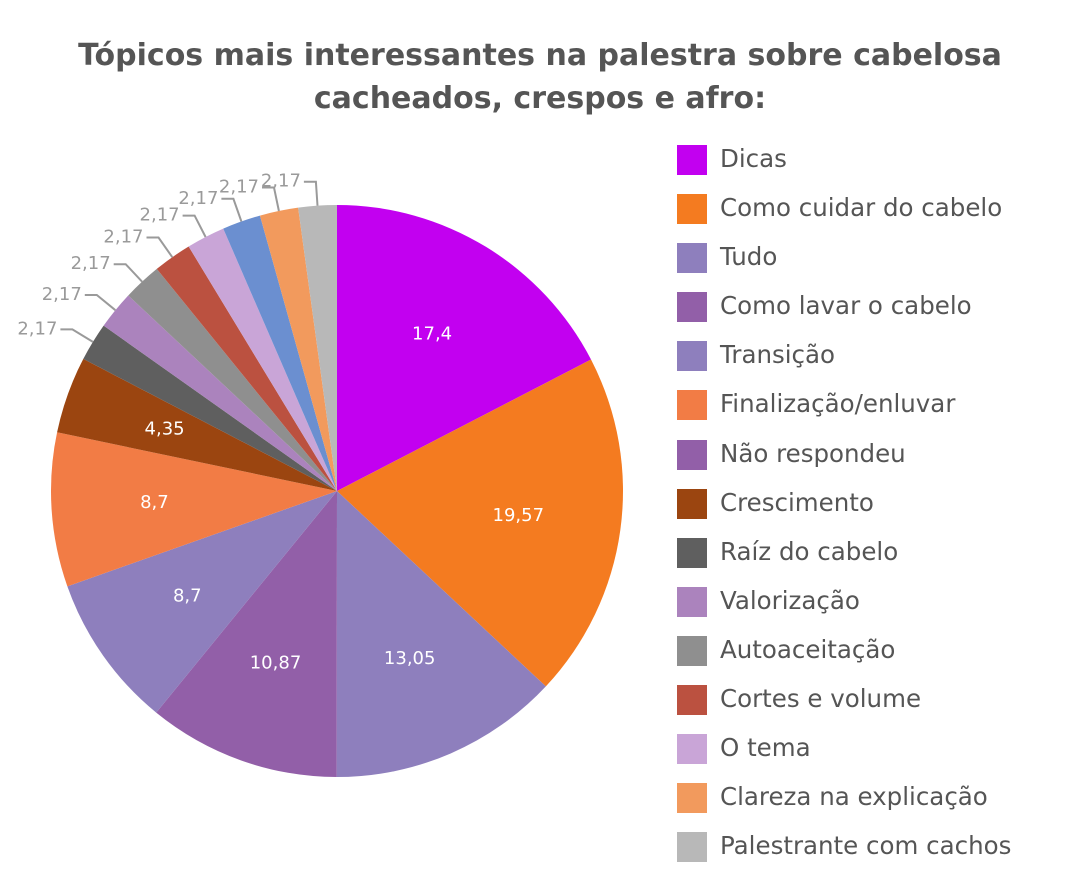 The height and width of the screenshot is (888, 1080). I want to click on leader-line-raiz-do-cabelo, so click(77, 335).